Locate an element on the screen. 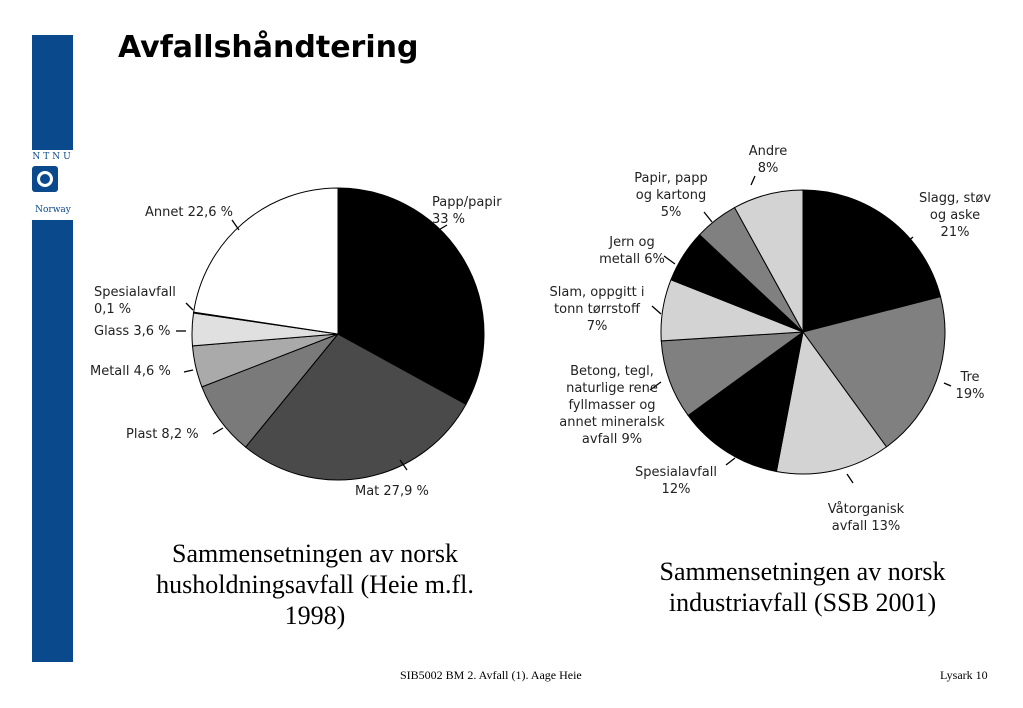  pie2-label-6: Jern og metall 6% is located at coordinates (632, 251).